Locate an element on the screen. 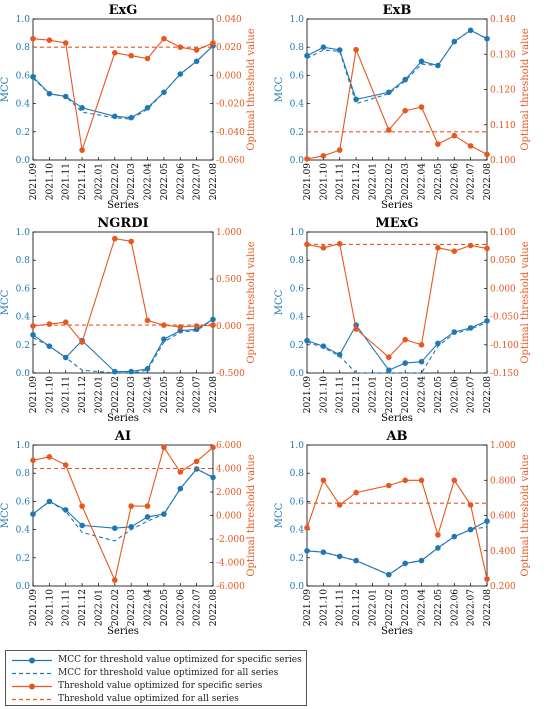 The height and width of the screenshot is (709, 550). right-tick-label: 0.600 is located at coordinates (503, 517).